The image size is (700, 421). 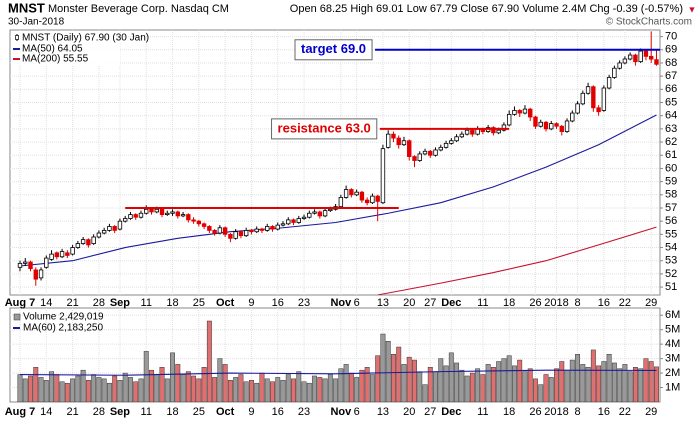 I want to click on x-tick-label: Nov, so click(x=341, y=412).